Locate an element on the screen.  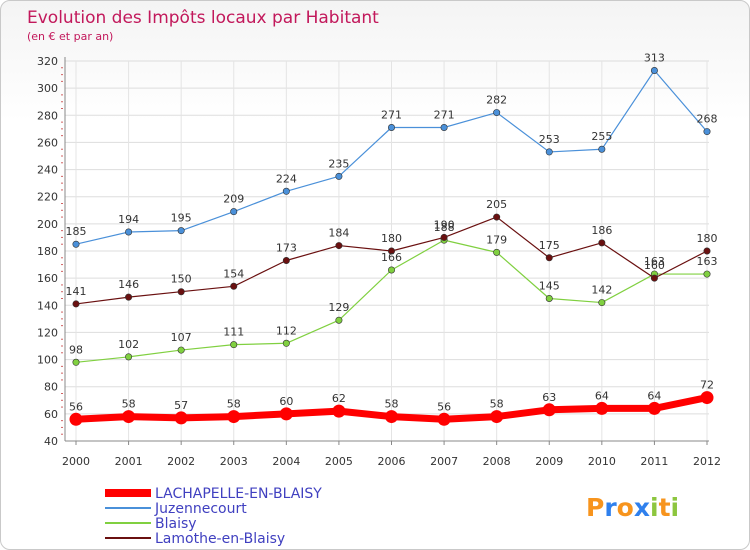
x-tick-label: 2000 is located at coordinates (76, 461).